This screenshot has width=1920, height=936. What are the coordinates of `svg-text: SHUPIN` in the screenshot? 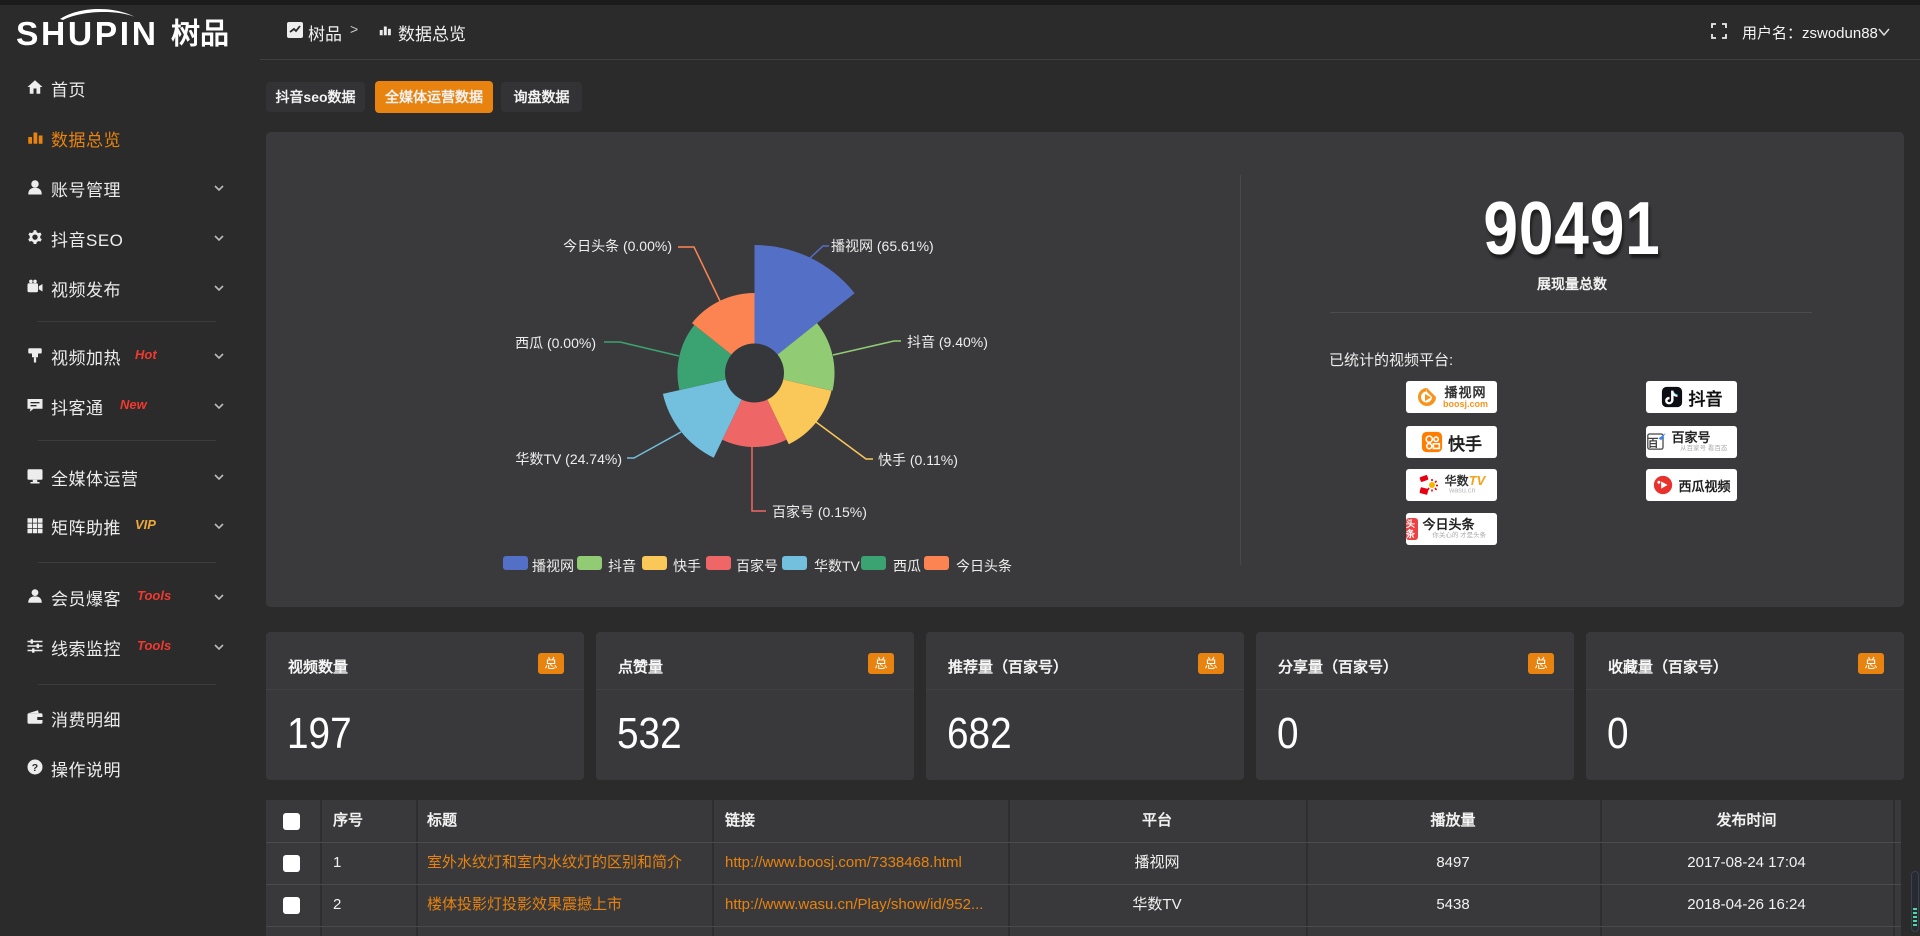 It's located at (87, 34).